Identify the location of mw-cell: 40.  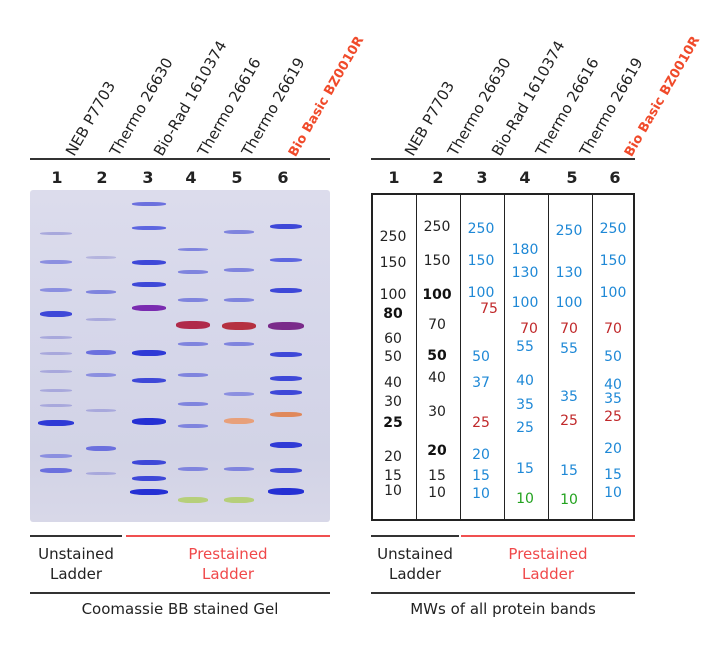
(437, 378).